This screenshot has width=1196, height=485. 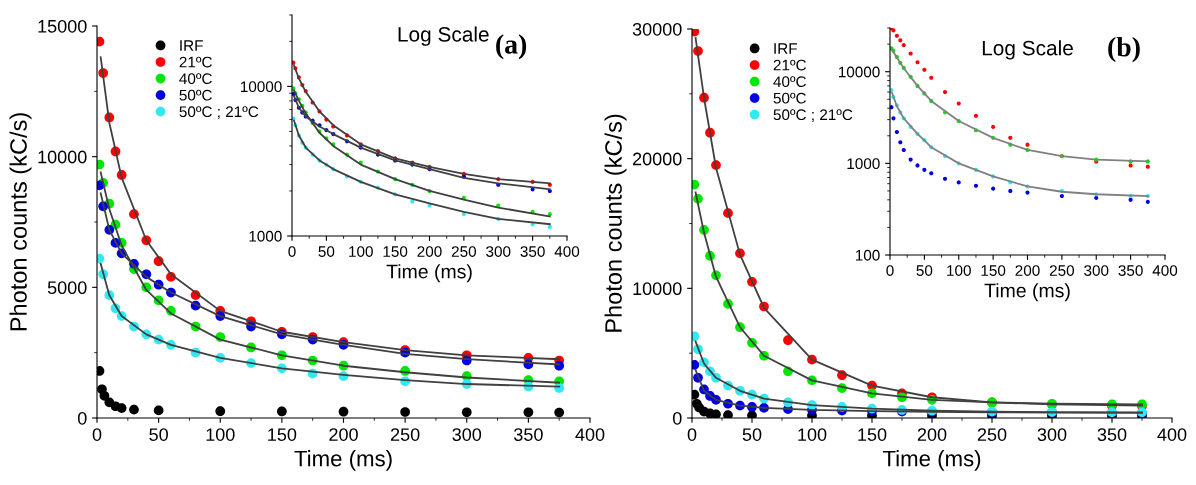 I want to click on y-tick-label: 5000, so click(x=67, y=288).